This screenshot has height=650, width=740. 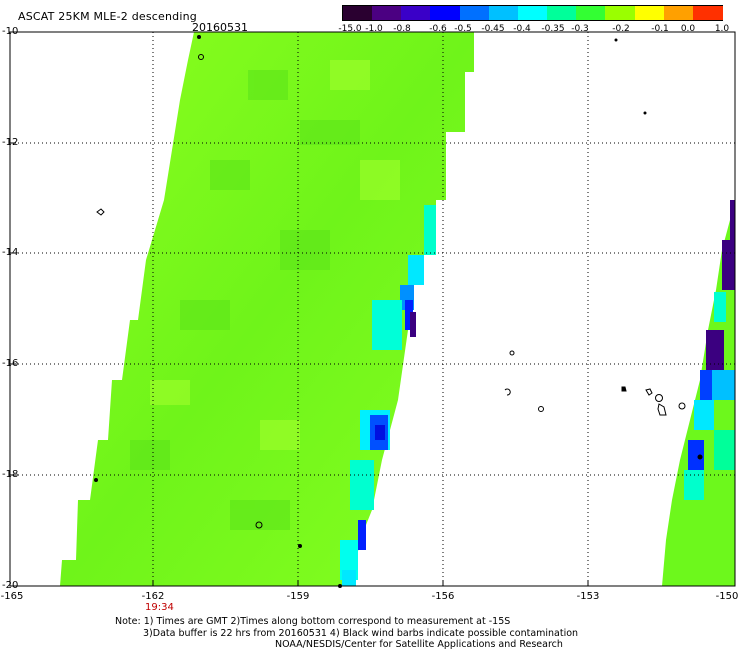 I want to click on y-tick-label: -20, so click(x=10, y=585).